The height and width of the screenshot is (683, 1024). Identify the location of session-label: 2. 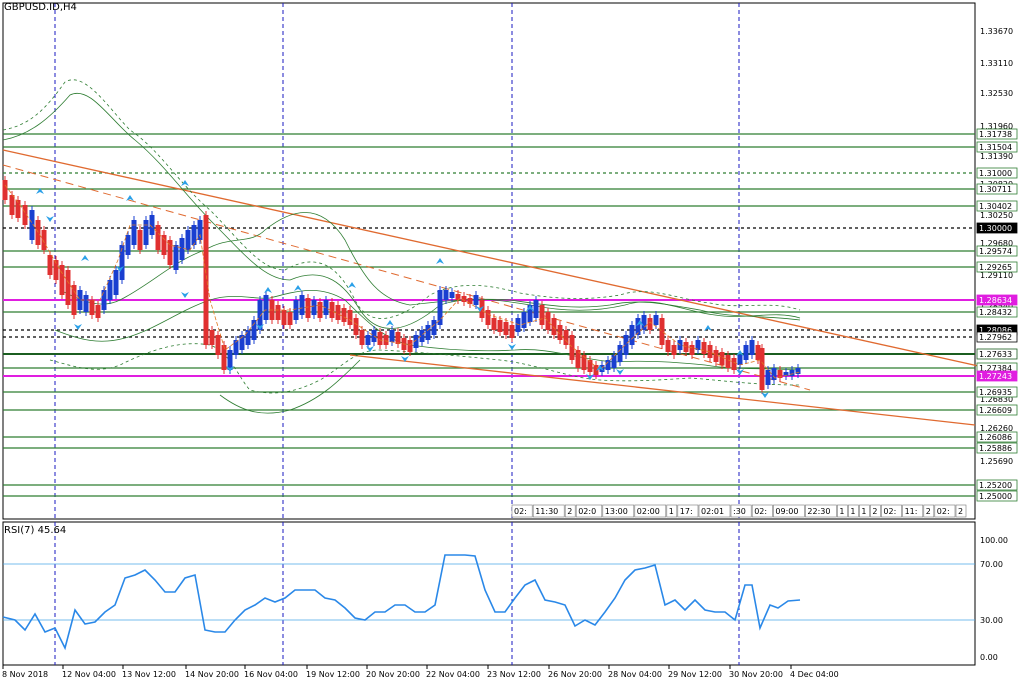
(874, 511).